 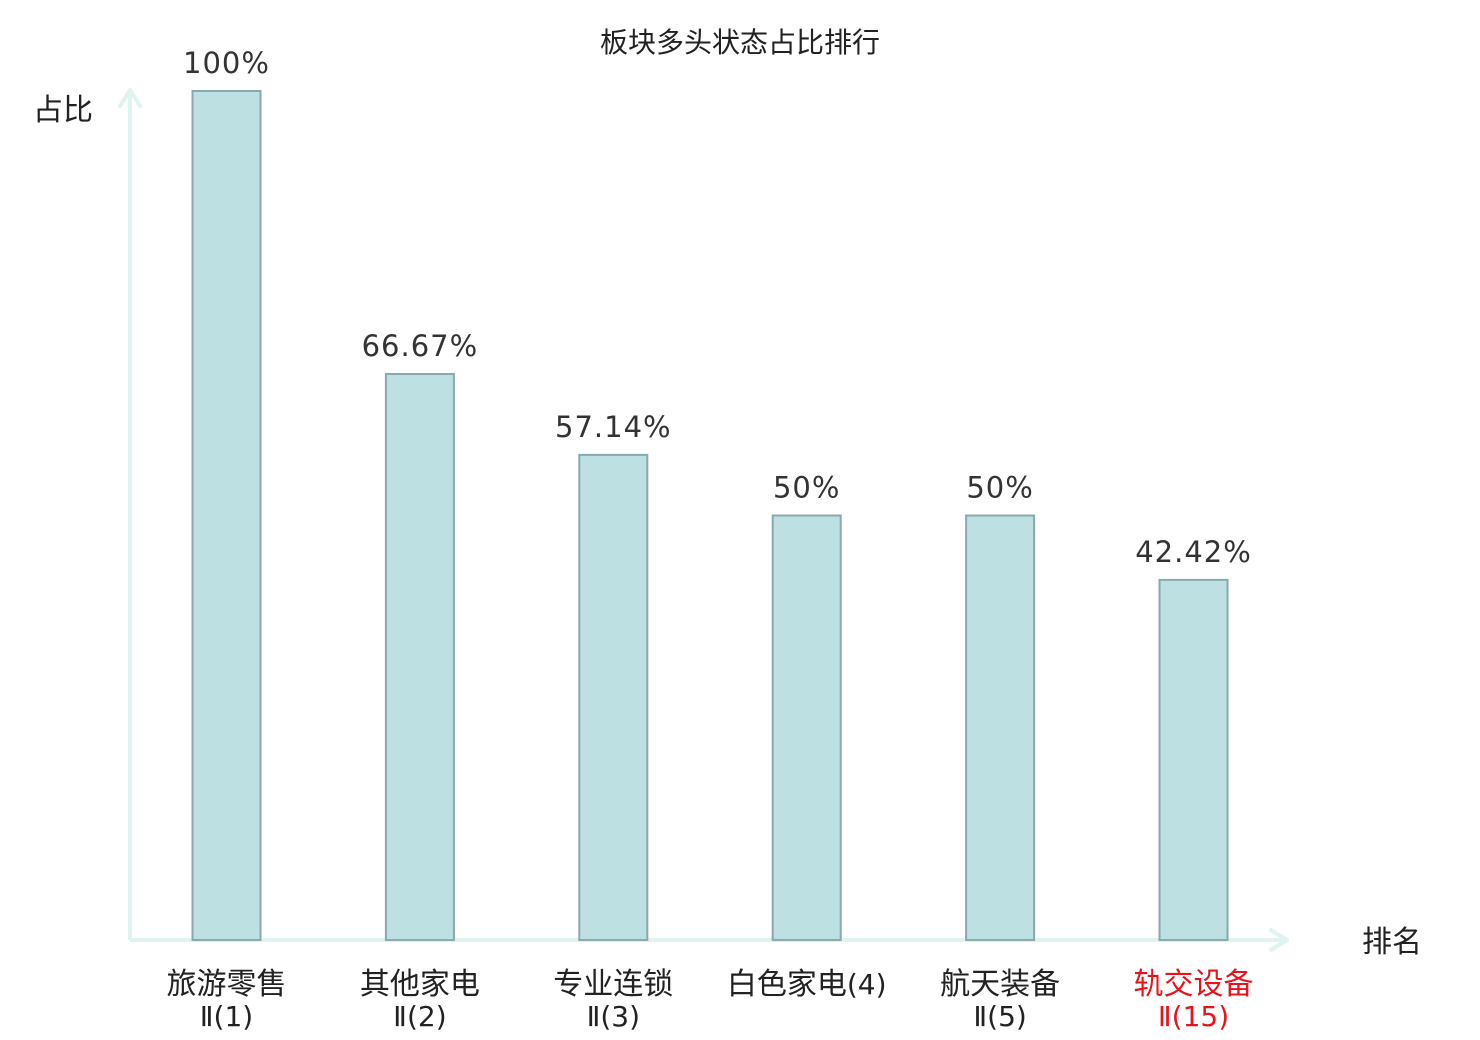 What do you see at coordinates (740, 42) in the screenshot?
I see `chart-title: 板块多头状态占比排行` at bounding box center [740, 42].